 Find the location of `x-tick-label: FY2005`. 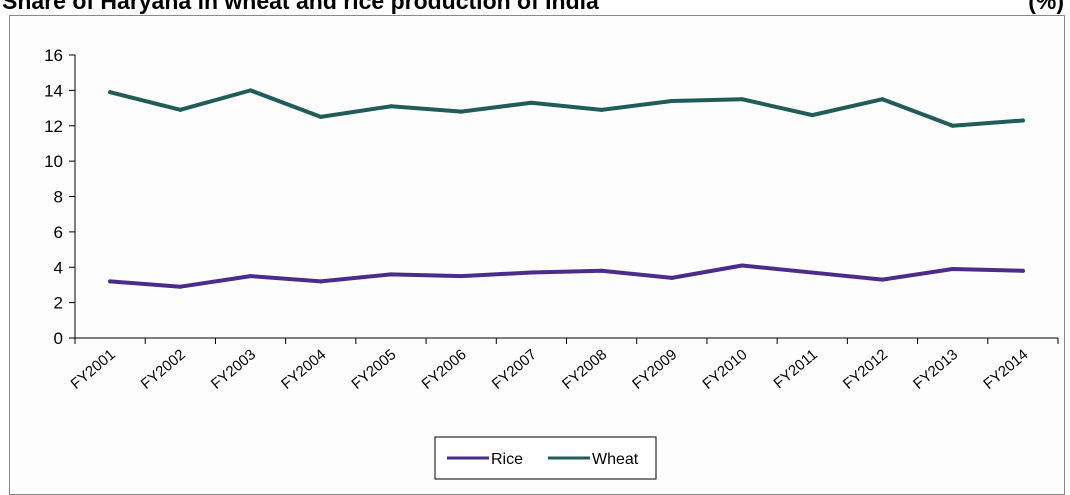

x-tick-label: FY2005 is located at coordinates (373, 369).